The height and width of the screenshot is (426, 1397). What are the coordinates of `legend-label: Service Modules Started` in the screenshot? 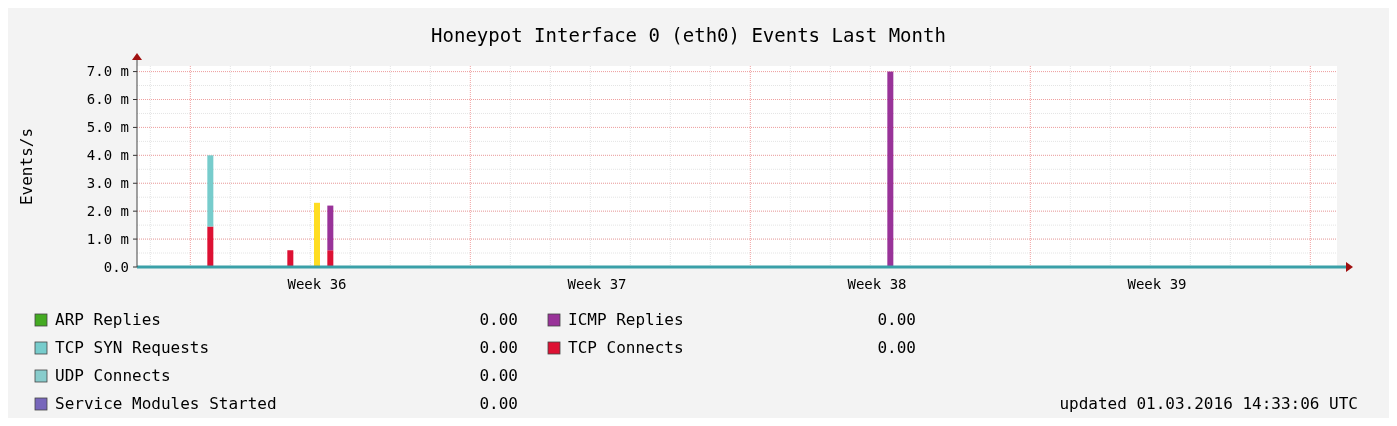 It's located at (166, 403).